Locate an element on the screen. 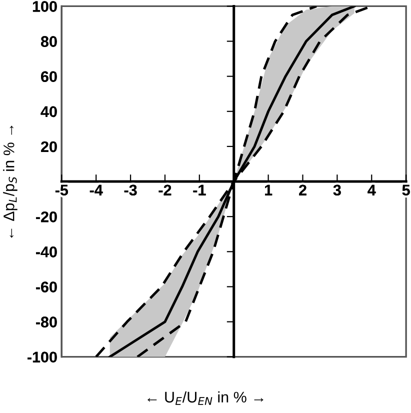  x-tick-label: -1 is located at coordinates (199, 190).